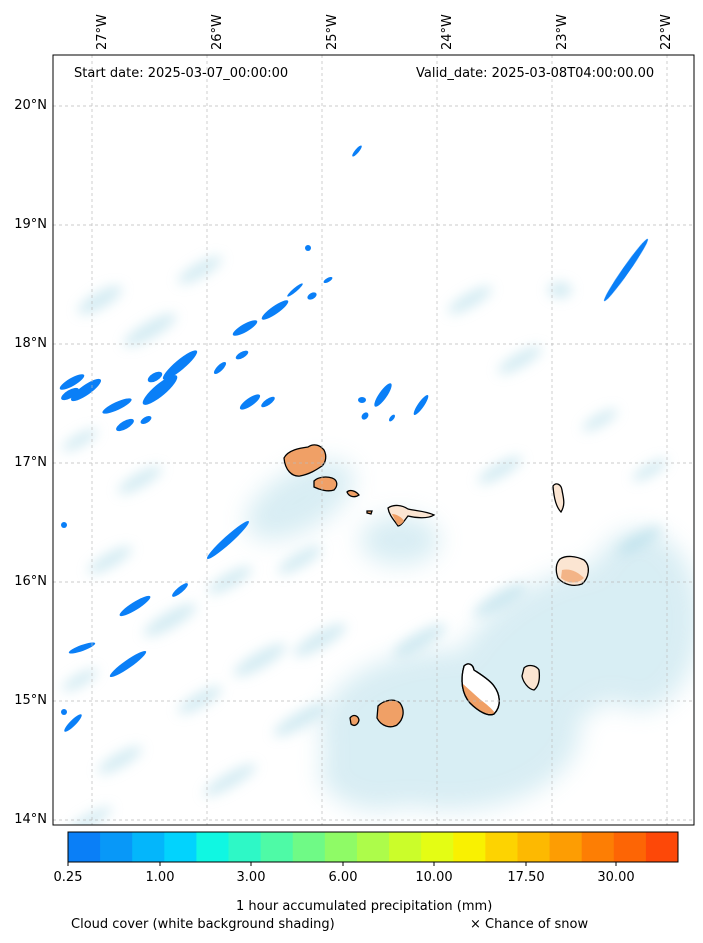 The height and width of the screenshot is (943, 703). What do you see at coordinates (529, 924) in the screenshot?
I see `snow-legend: × Chance of snow` at bounding box center [529, 924].